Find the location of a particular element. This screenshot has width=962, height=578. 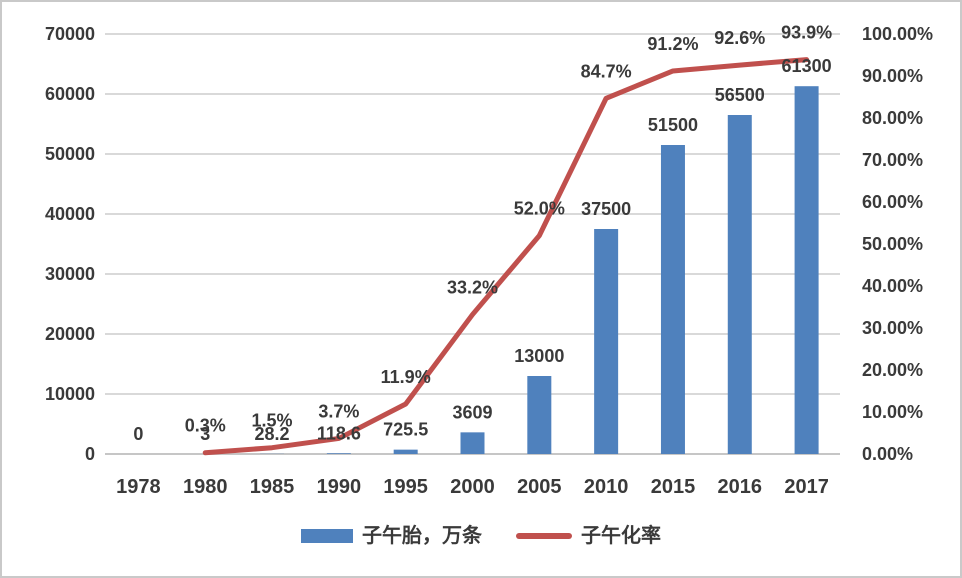

line-value-label: 93.9% is located at coordinates (806, 33).